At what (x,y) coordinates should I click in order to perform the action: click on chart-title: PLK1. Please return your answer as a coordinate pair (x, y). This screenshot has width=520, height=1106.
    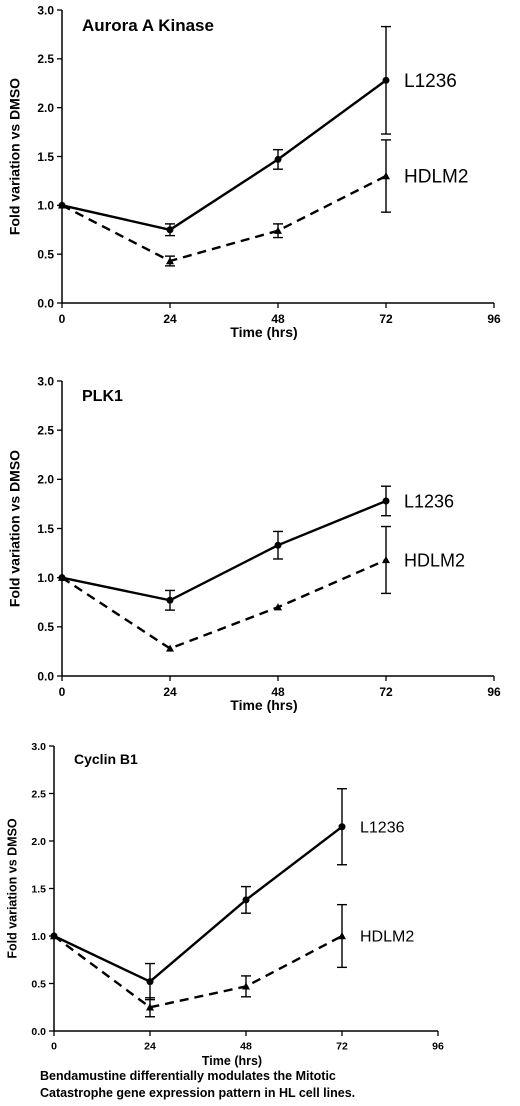
    Looking at the image, I should click on (102, 396).